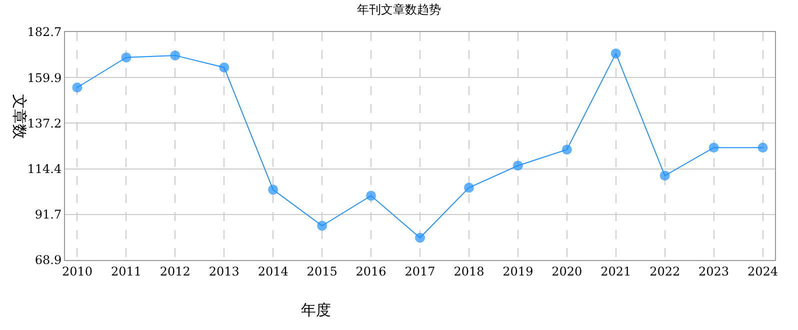 This screenshot has width=798, height=330. I want to click on x-tick-label: 2020, so click(567, 271).